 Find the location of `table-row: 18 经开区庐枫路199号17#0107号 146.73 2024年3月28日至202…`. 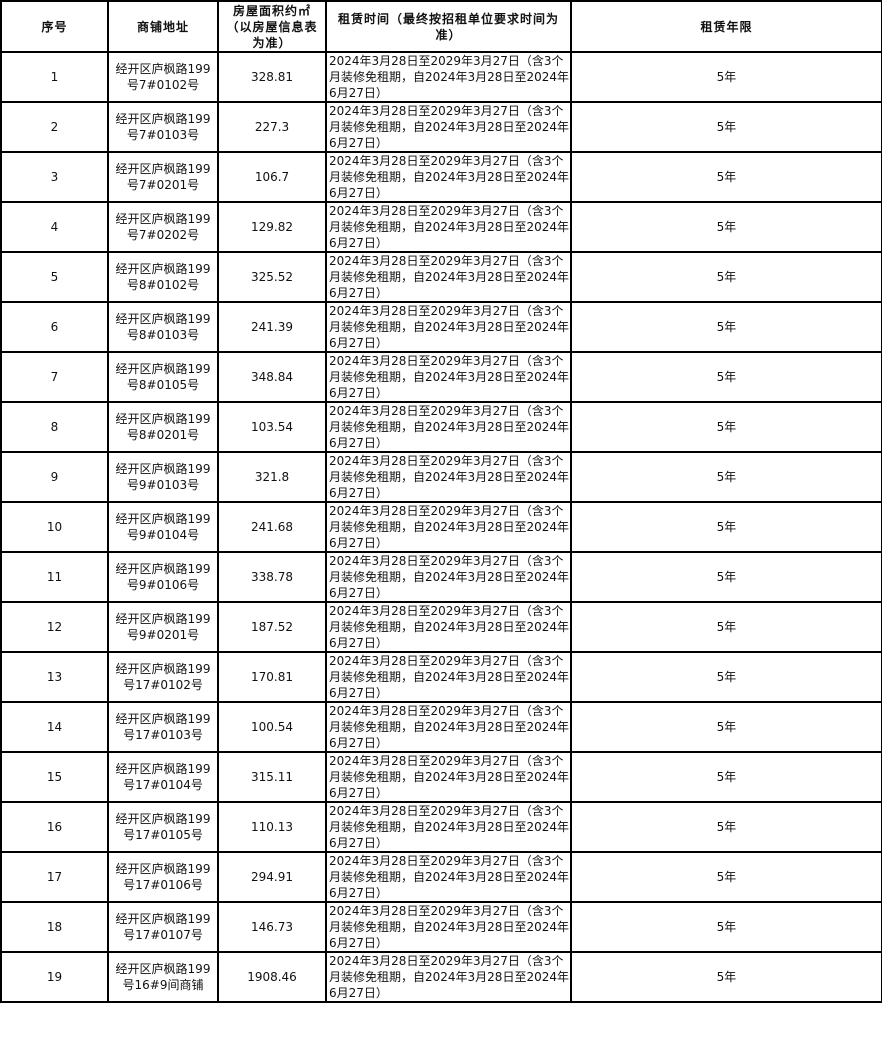

table-row: 18 经开区庐枫路199号17#0107号 146.73 2024年3月28日至202… is located at coordinates (441, 927).